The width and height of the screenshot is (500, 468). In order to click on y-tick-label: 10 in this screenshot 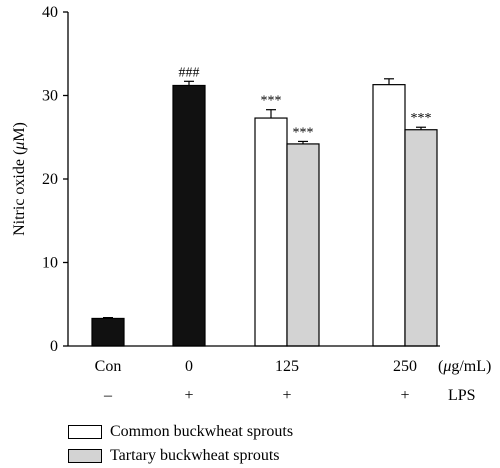, I will do `click(50, 263)`.